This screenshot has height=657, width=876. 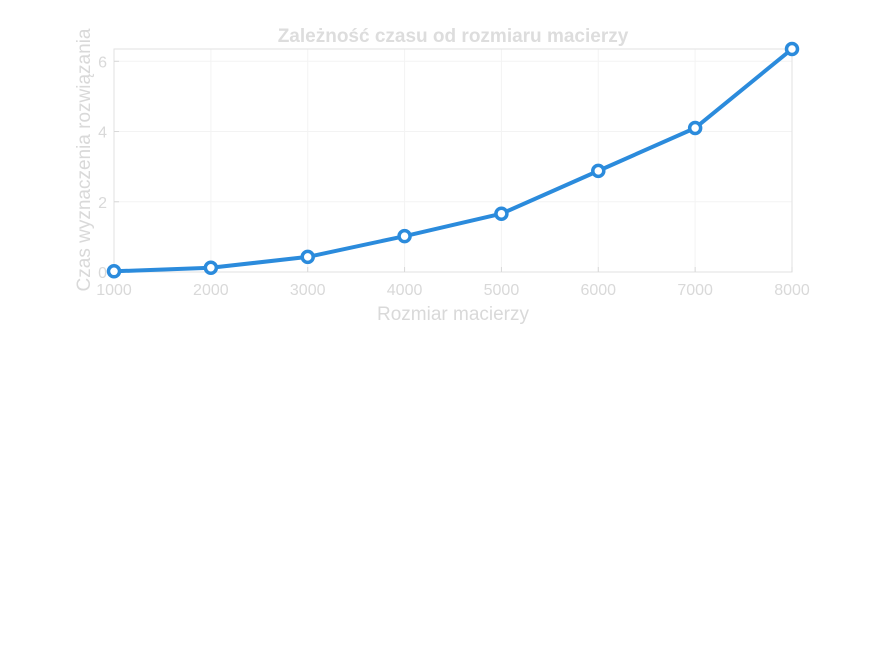 What do you see at coordinates (695, 290) in the screenshot?
I see `x-tick-label: 7000` at bounding box center [695, 290].